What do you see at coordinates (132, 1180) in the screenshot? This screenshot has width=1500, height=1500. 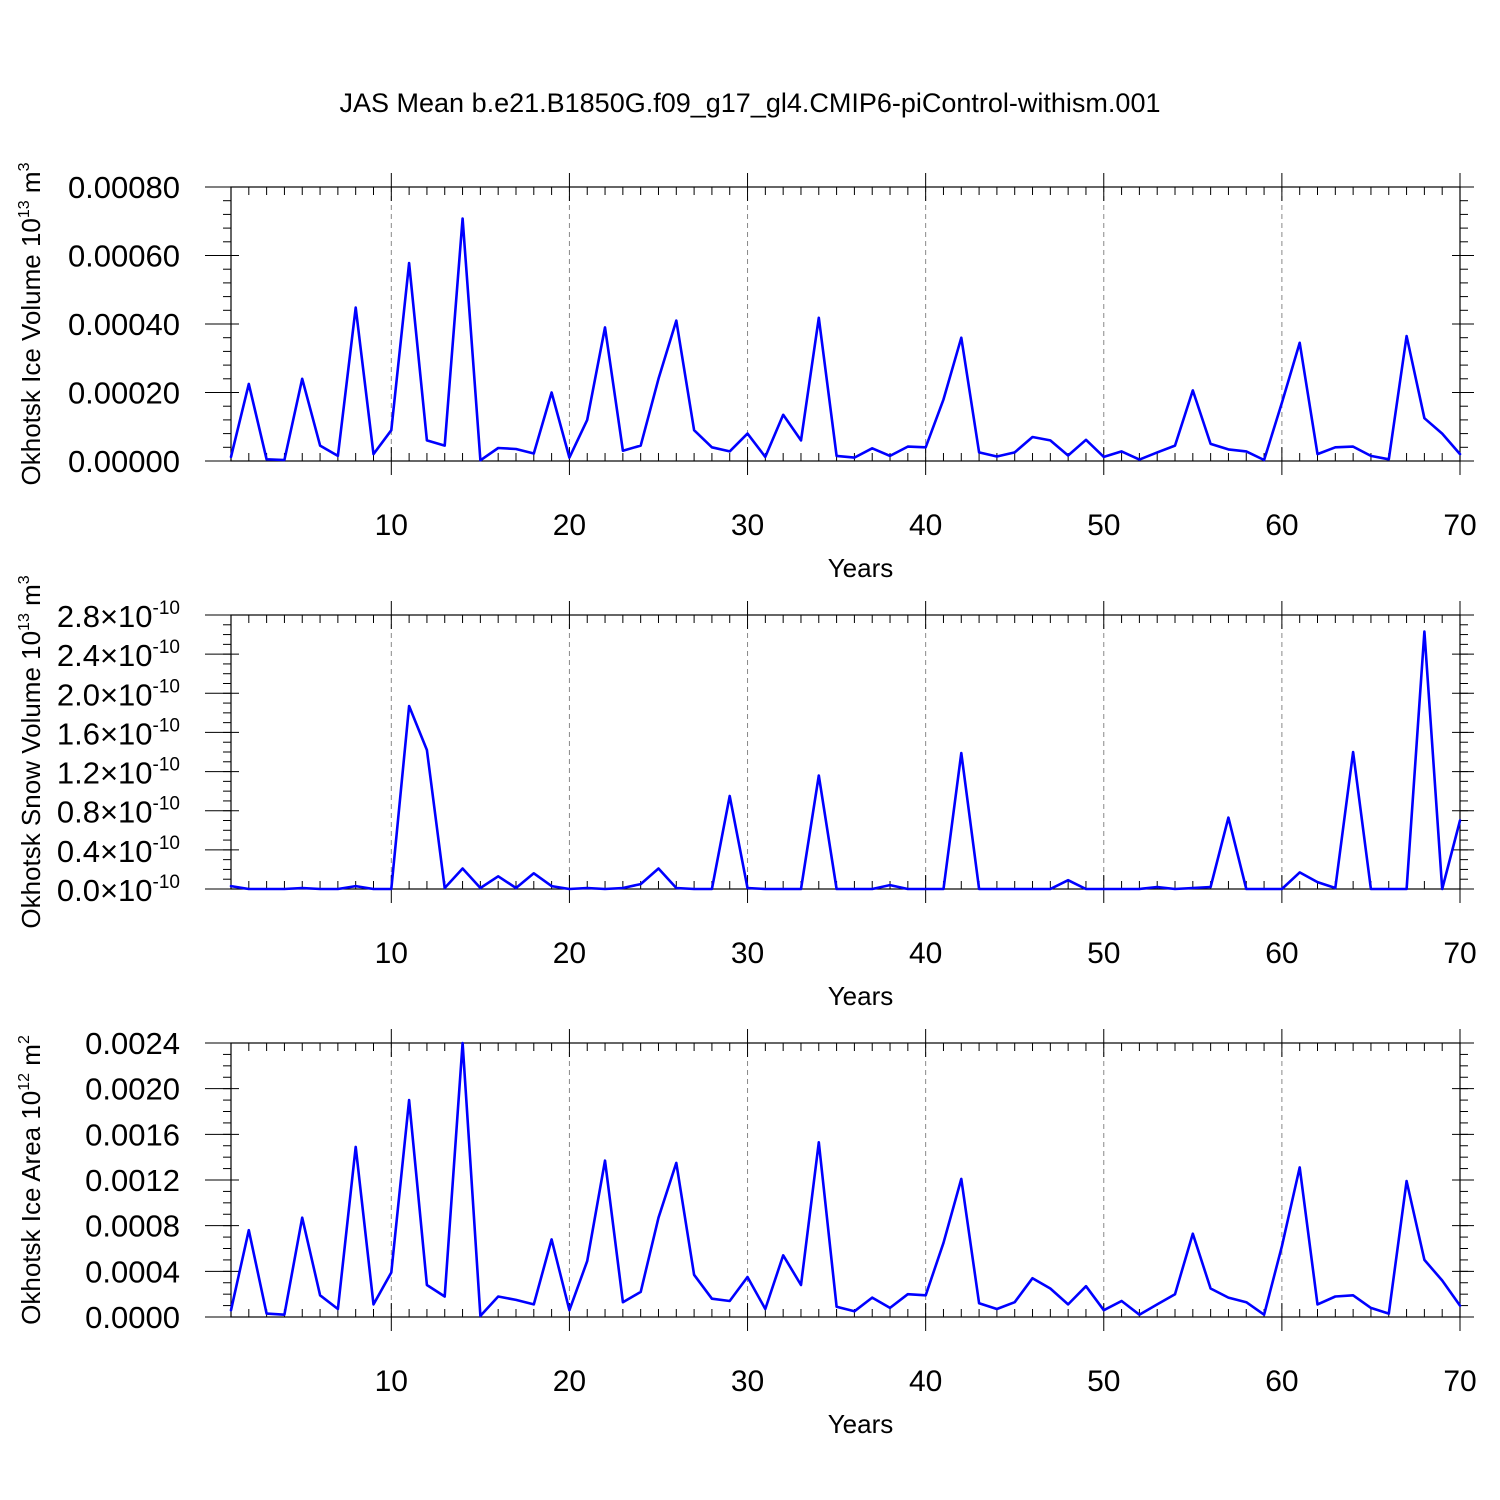 I see `y-tick-label: 0.0012` at bounding box center [132, 1180].